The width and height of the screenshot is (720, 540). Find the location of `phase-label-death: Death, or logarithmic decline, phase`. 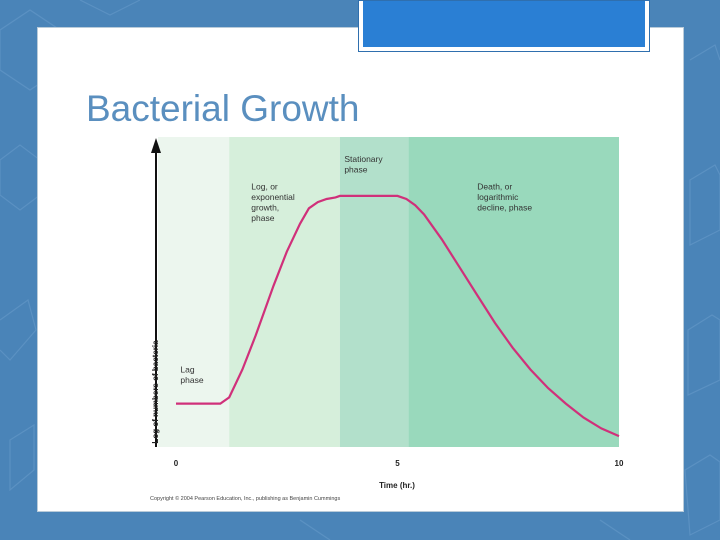

phase-label-death: Death, or logarithmic decline, phase is located at coordinates (504, 197).